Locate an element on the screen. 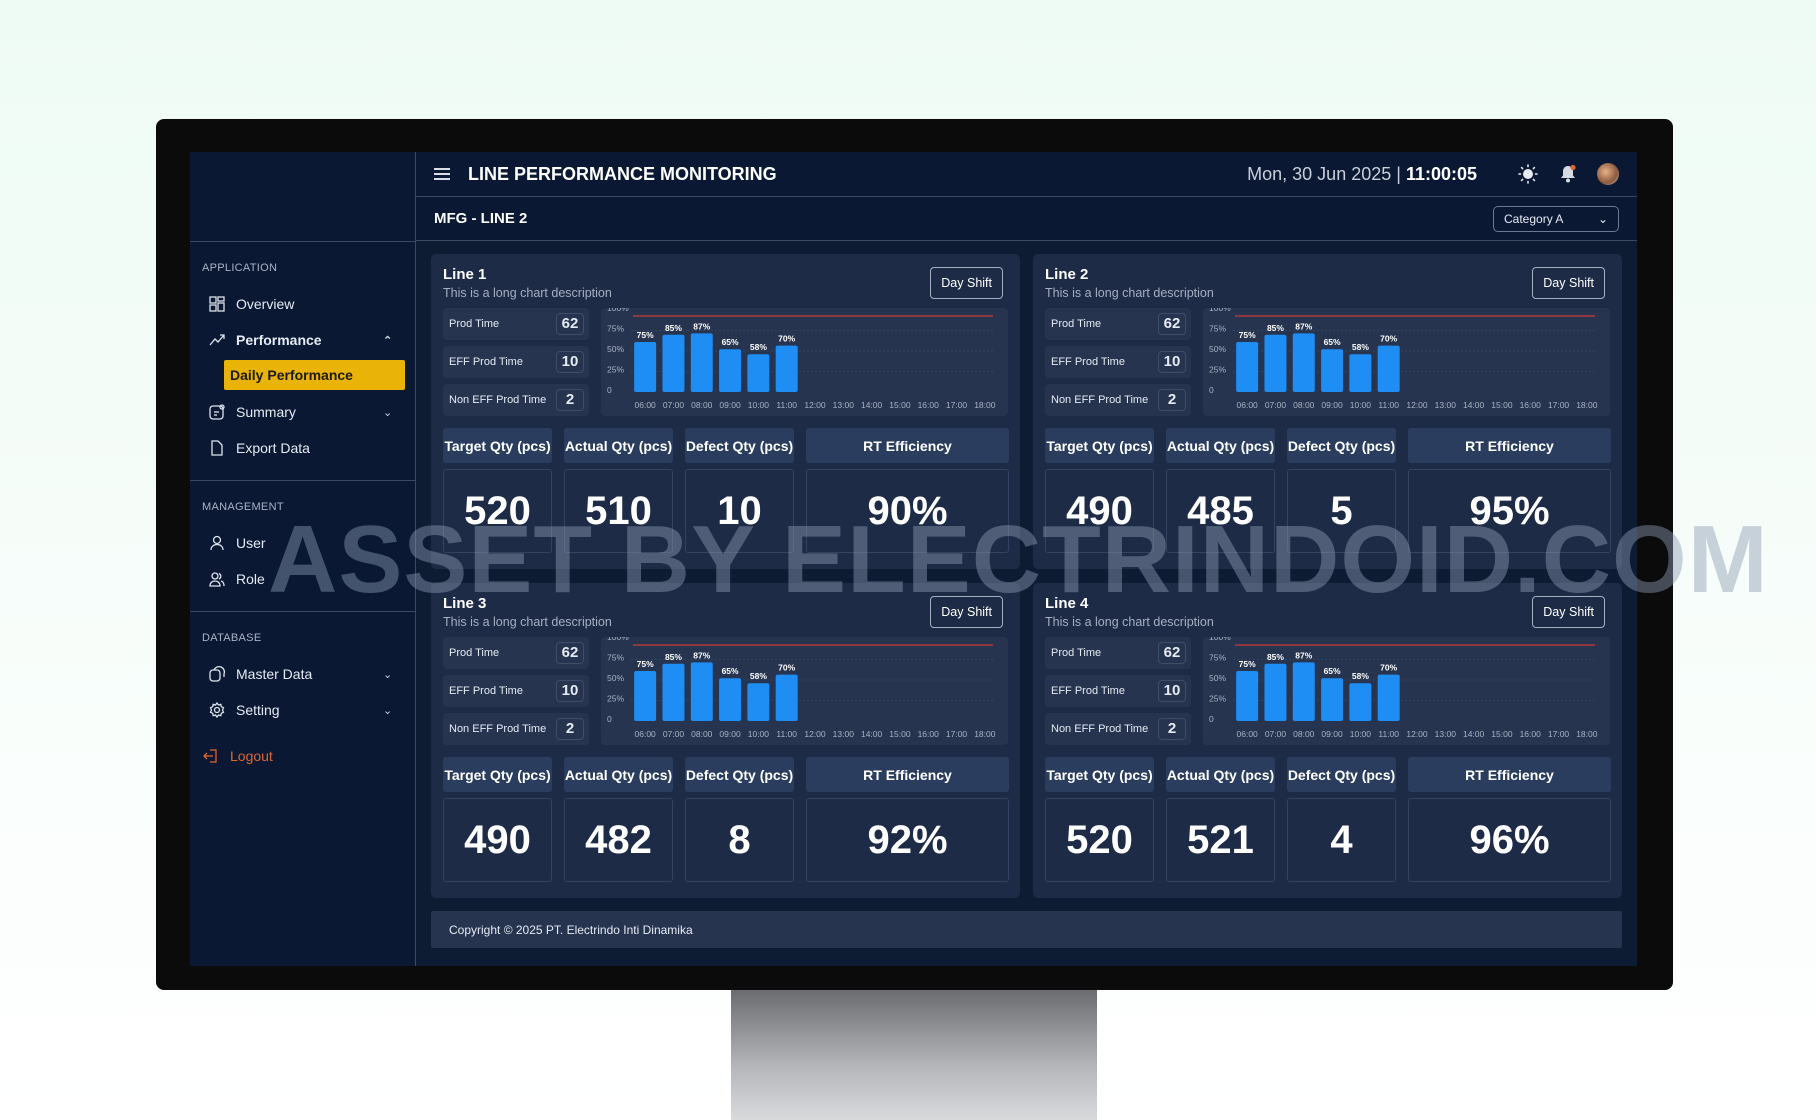 This screenshot has width=1816, height=1120. kpi-value: 485 is located at coordinates (1220, 511).